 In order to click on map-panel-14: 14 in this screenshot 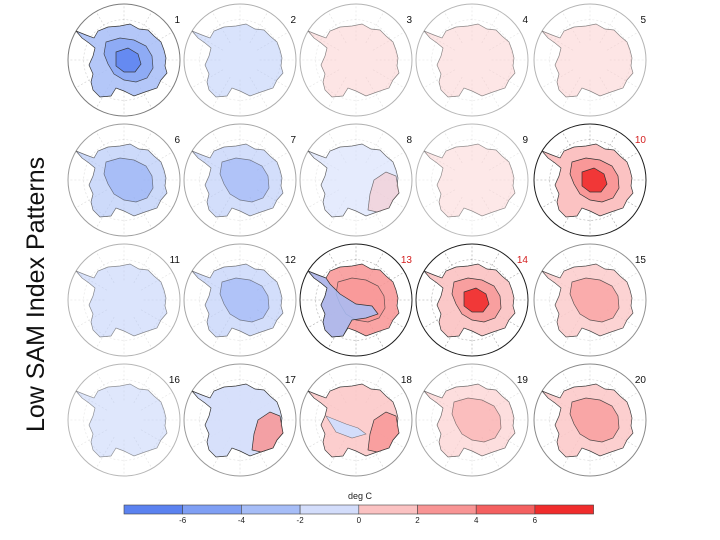, I will do `click(472, 300)`.